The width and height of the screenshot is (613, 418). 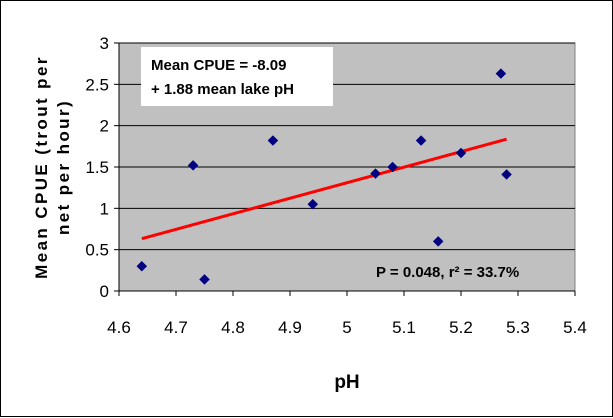 I want to click on y-axis-title-line2: net per hour), so click(x=63, y=167).